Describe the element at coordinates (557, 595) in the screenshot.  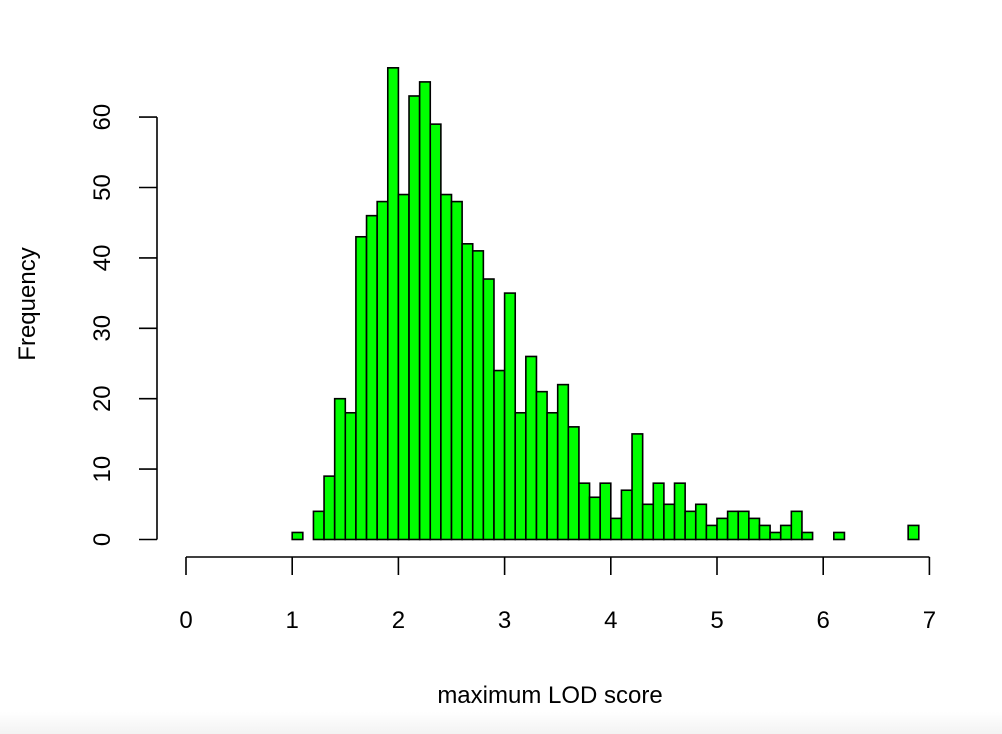
I see `x-axis: 0 1 2 3 4 5 6 7` at that location.